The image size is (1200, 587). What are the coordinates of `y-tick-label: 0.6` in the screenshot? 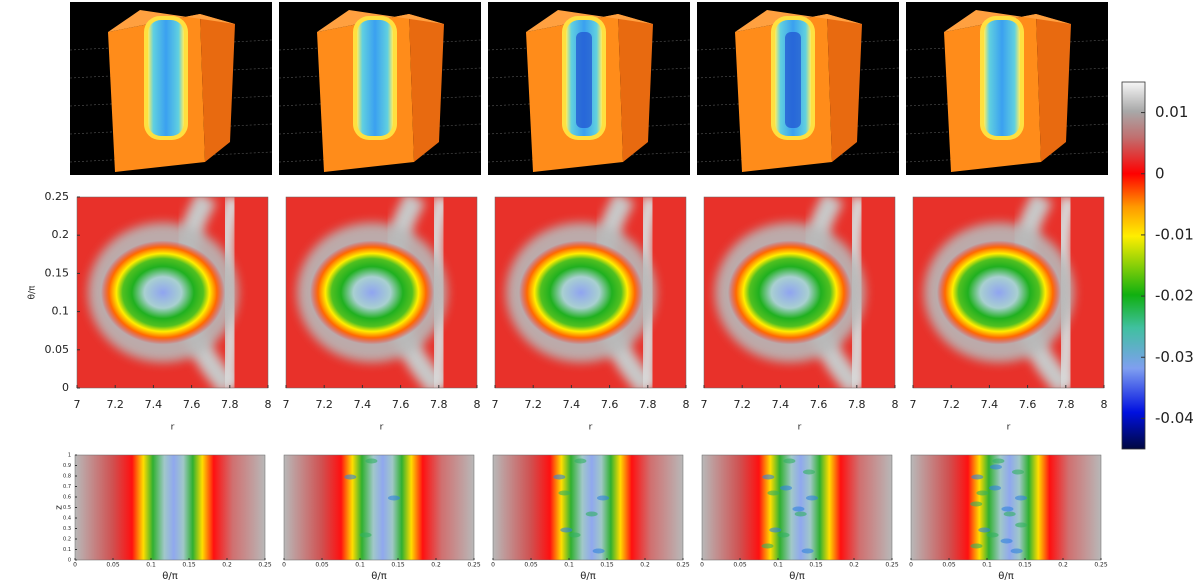 It's located at (67, 498).